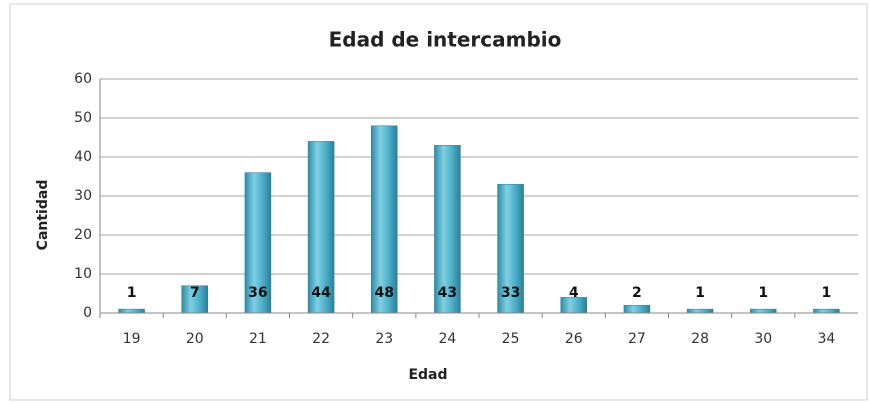 This screenshot has width=869, height=402. What do you see at coordinates (83, 79) in the screenshot?
I see `y-tick-label: 60` at bounding box center [83, 79].